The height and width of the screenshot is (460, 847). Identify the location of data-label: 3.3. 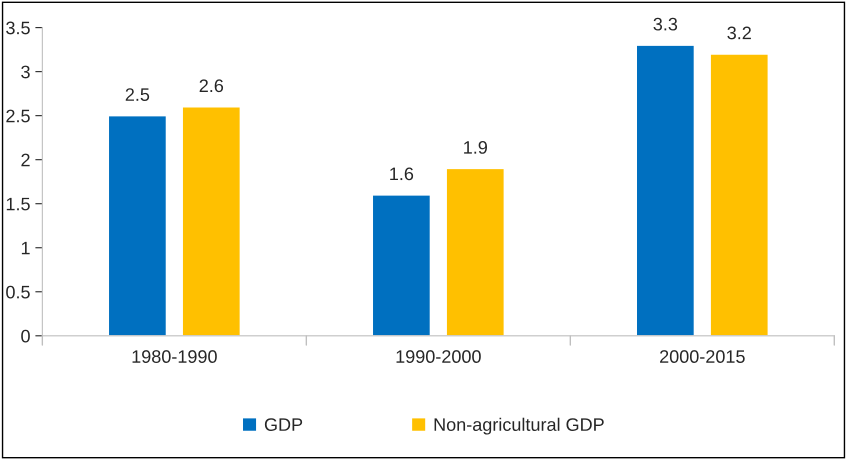
(665, 24).